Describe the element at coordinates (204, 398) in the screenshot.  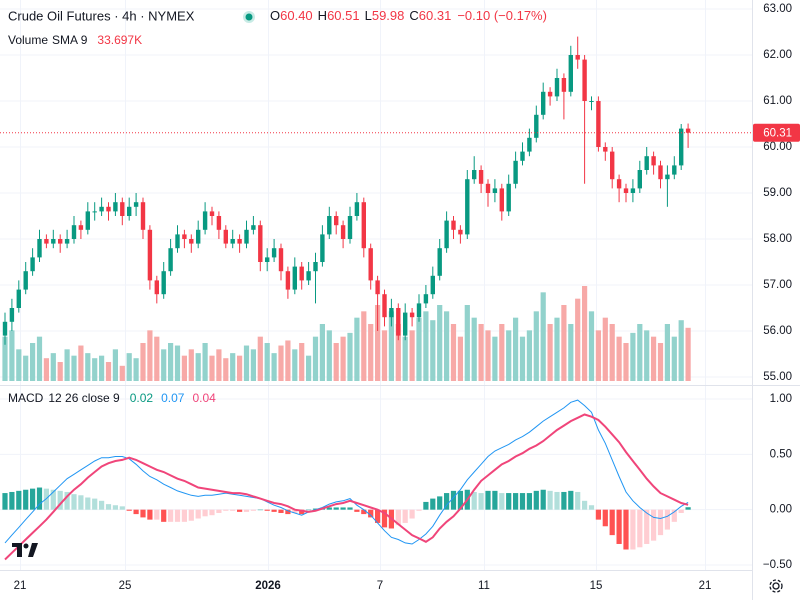
I see `macd-signal-value: 0.04` at that location.